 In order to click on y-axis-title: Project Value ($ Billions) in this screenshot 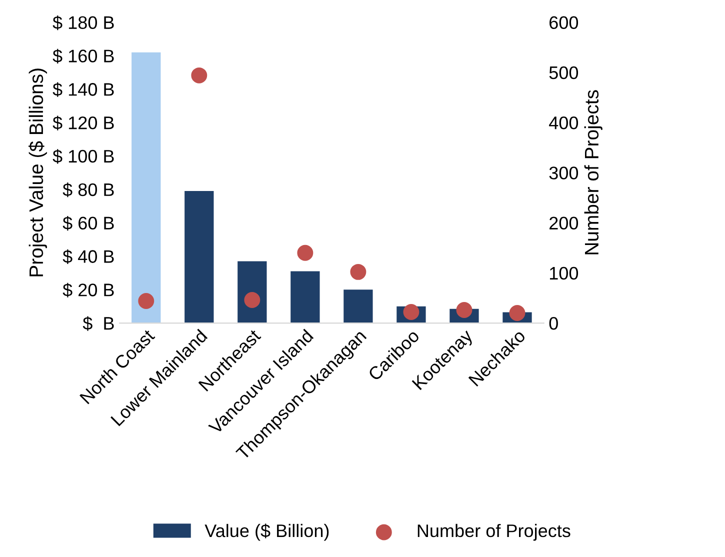, I will do `click(37, 172)`.